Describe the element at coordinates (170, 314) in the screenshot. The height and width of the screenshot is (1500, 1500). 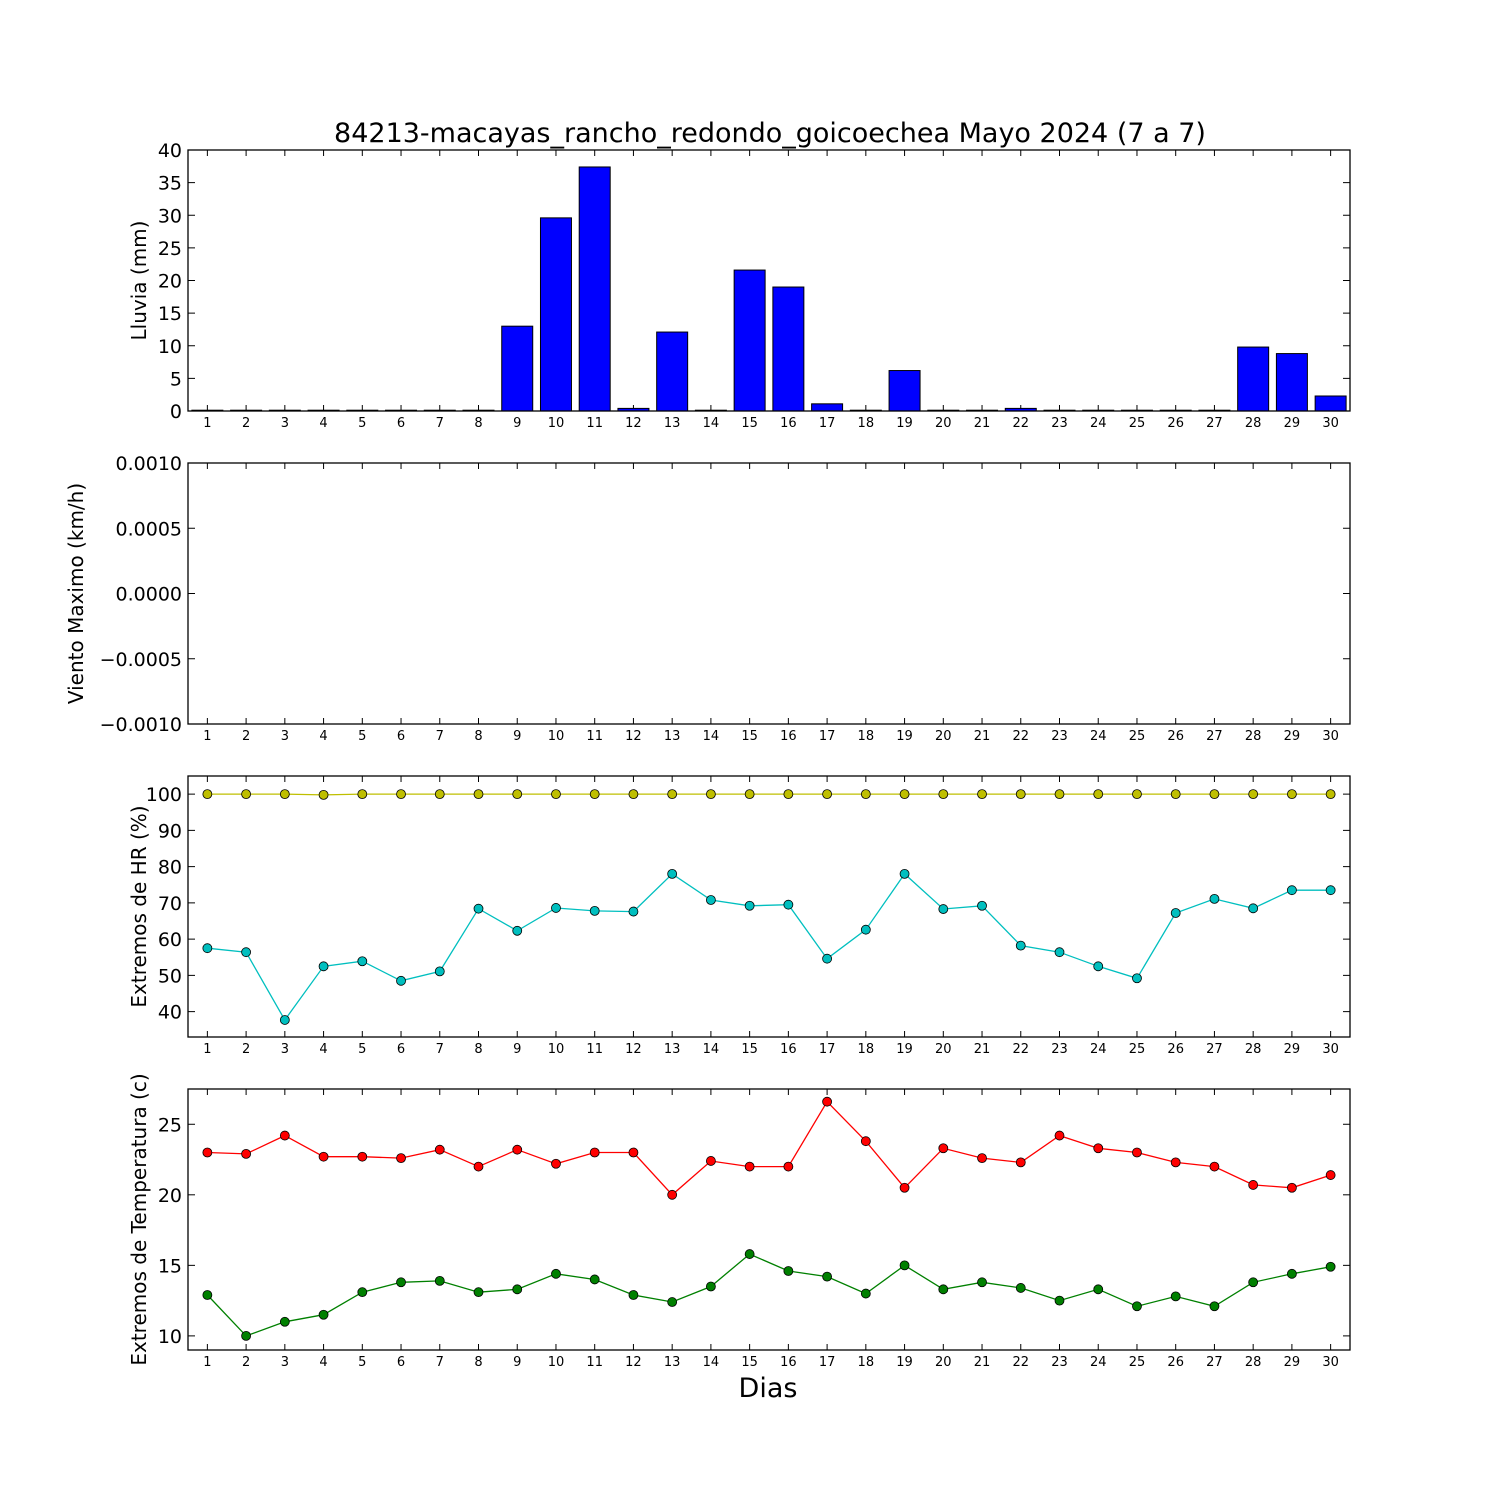
I see `y-tick-label: 15` at that location.